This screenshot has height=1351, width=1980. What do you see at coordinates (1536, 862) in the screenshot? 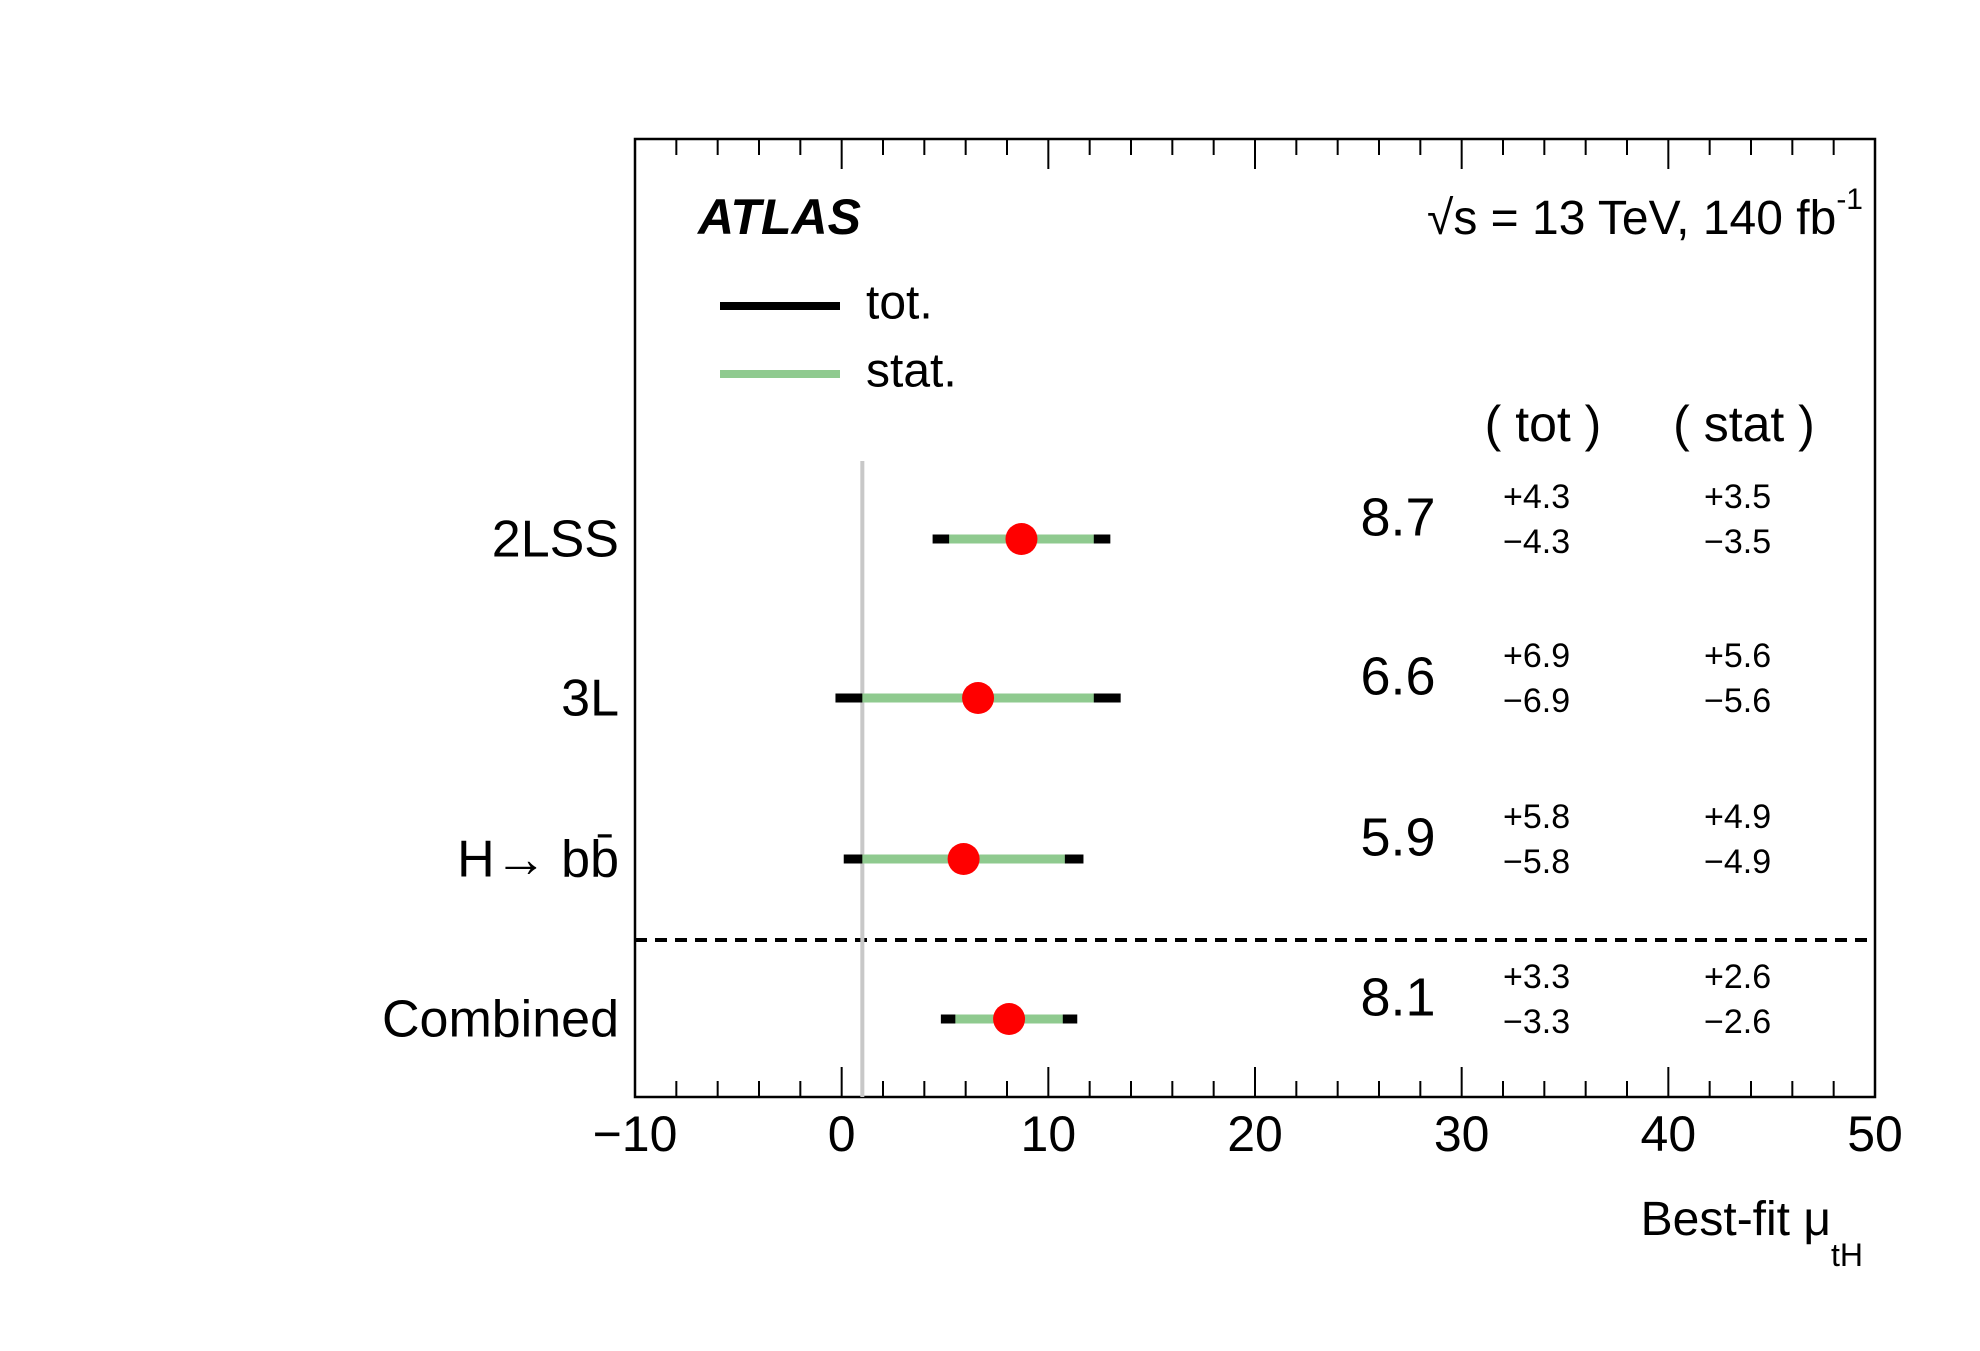
I see `minus-label: −5.8` at bounding box center [1536, 862].